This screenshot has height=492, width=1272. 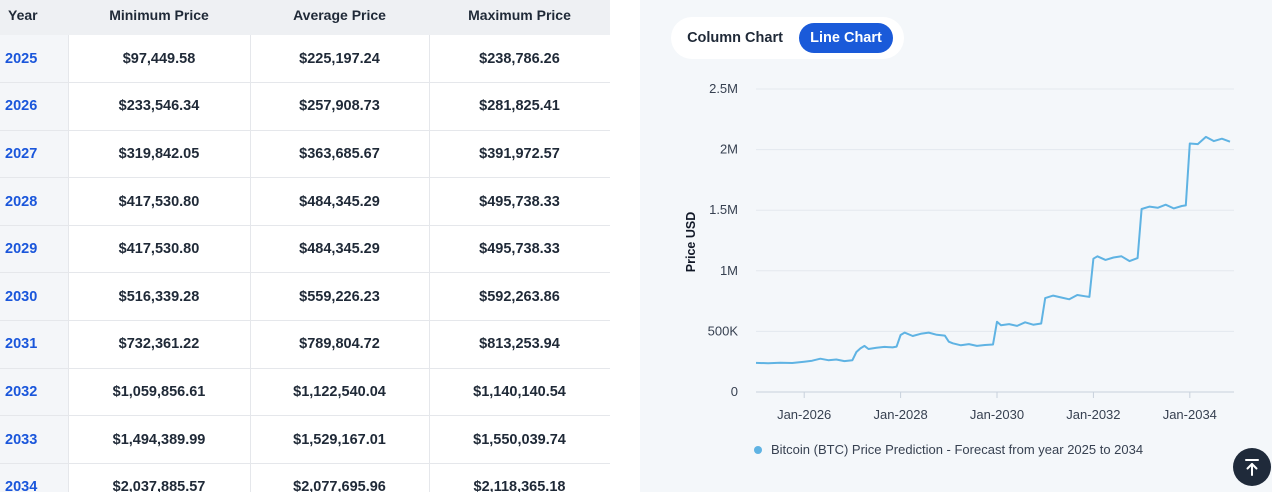 I want to click on avg-price-cell: $1,122,540.04, so click(x=339, y=392).